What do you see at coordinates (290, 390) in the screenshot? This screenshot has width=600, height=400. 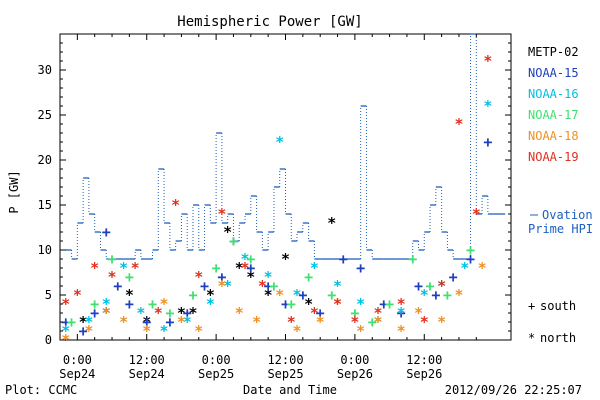 I see `x-axis-label: Date and Time` at bounding box center [290, 390].